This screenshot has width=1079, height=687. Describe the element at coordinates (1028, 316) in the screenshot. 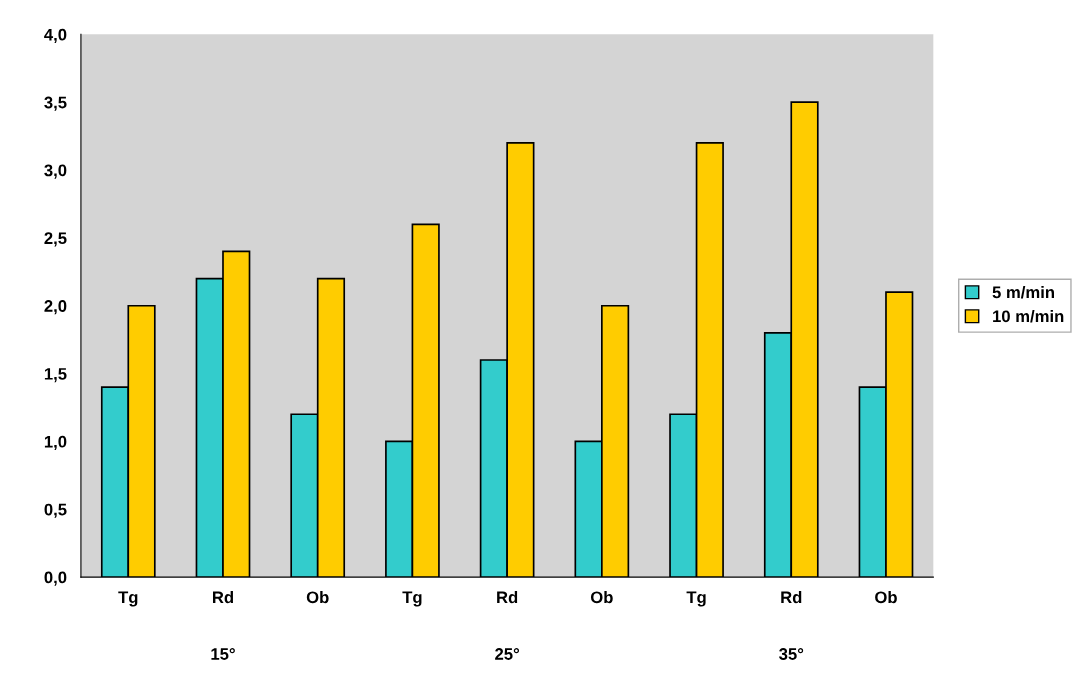

I see `legend-label: 10 m/min` at that location.